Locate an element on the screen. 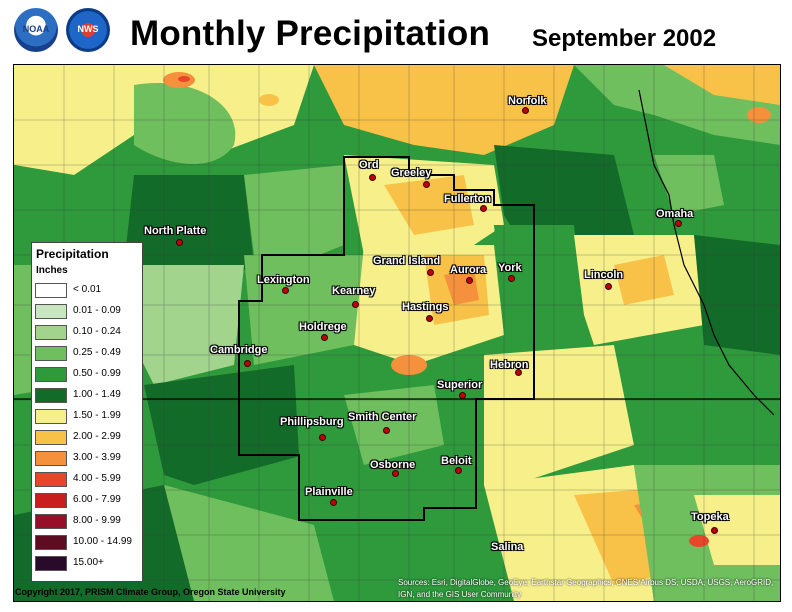 The image size is (792, 612). city-label-norfolk: Norfolk is located at coordinates (527, 101).